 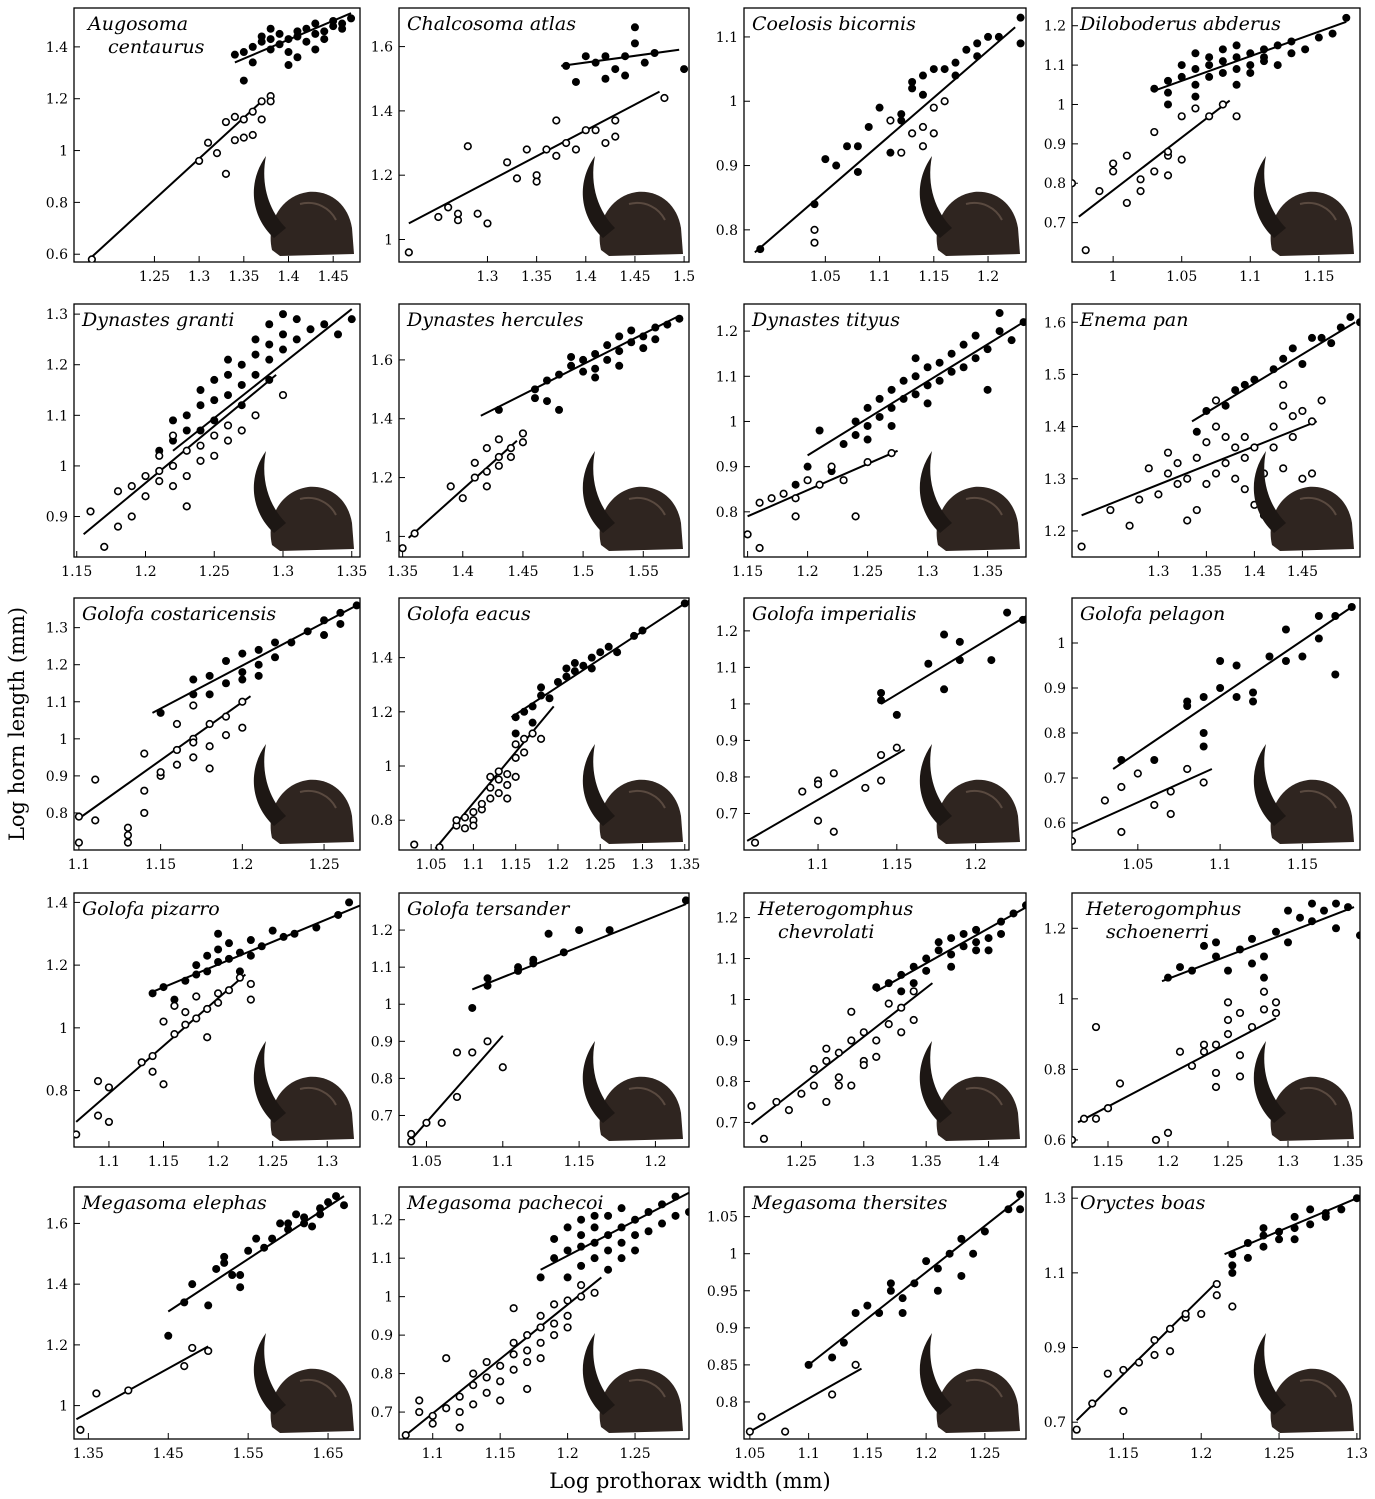 I want to click on x-tick-label: 1.2, so click(x=655, y=1162).